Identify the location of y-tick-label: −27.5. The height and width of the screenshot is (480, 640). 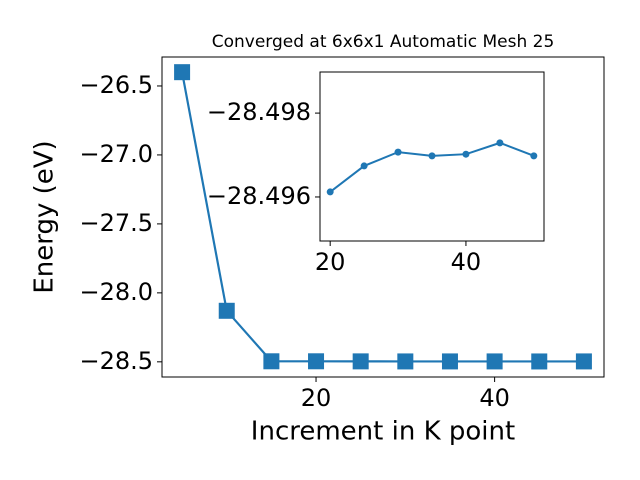
(116, 223).